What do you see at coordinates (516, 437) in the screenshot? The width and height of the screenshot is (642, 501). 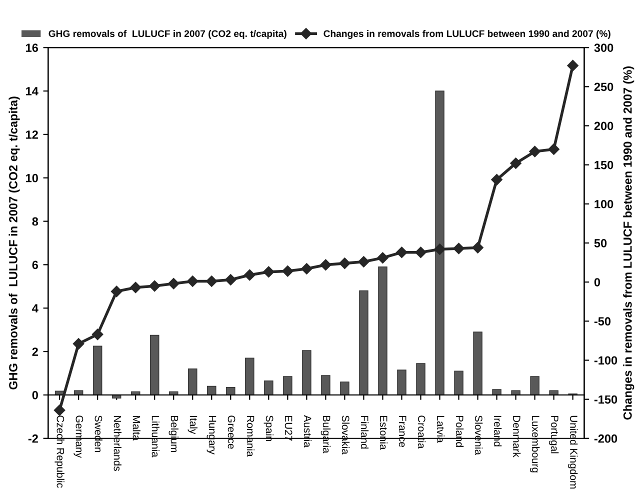 I see `x-tick-label: Denmark` at bounding box center [516, 437].